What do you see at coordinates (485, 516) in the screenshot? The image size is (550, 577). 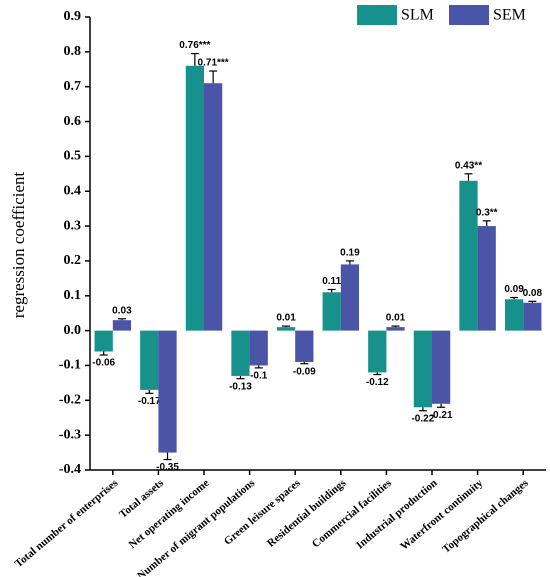 I see `x-tick-label: Topographical changes` at bounding box center [485, 516].